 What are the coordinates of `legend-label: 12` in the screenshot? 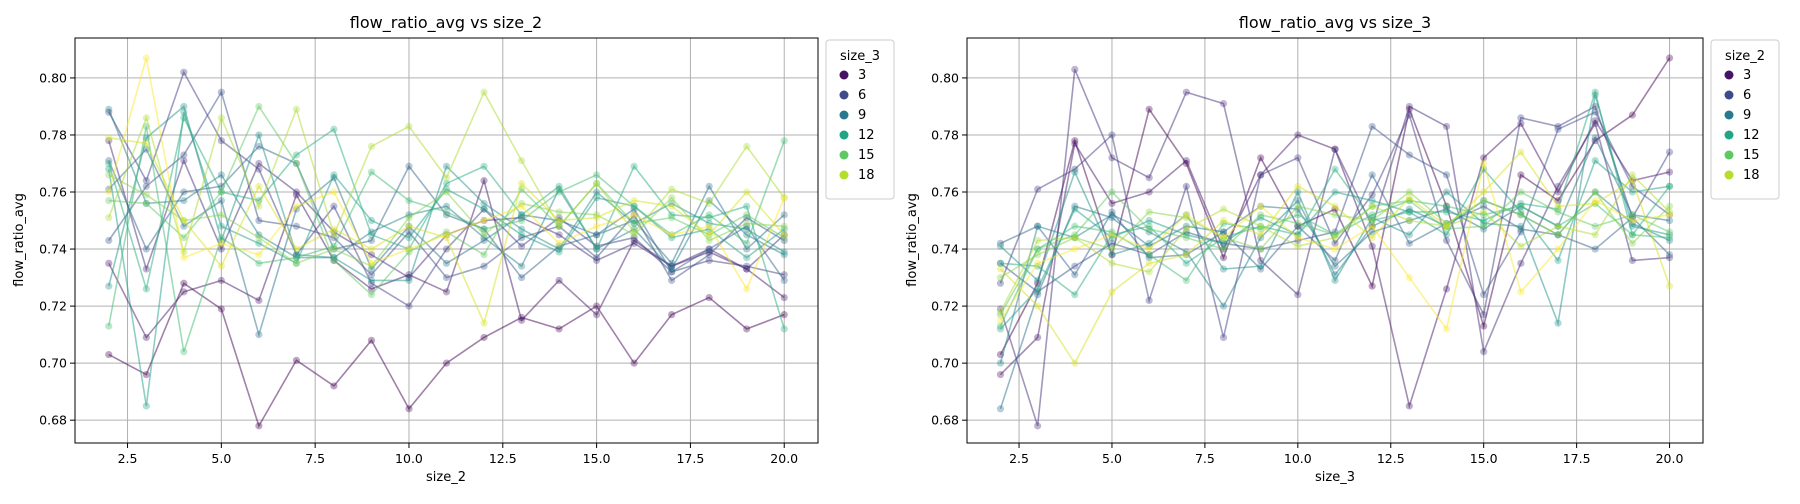 It's located at (866, 135).